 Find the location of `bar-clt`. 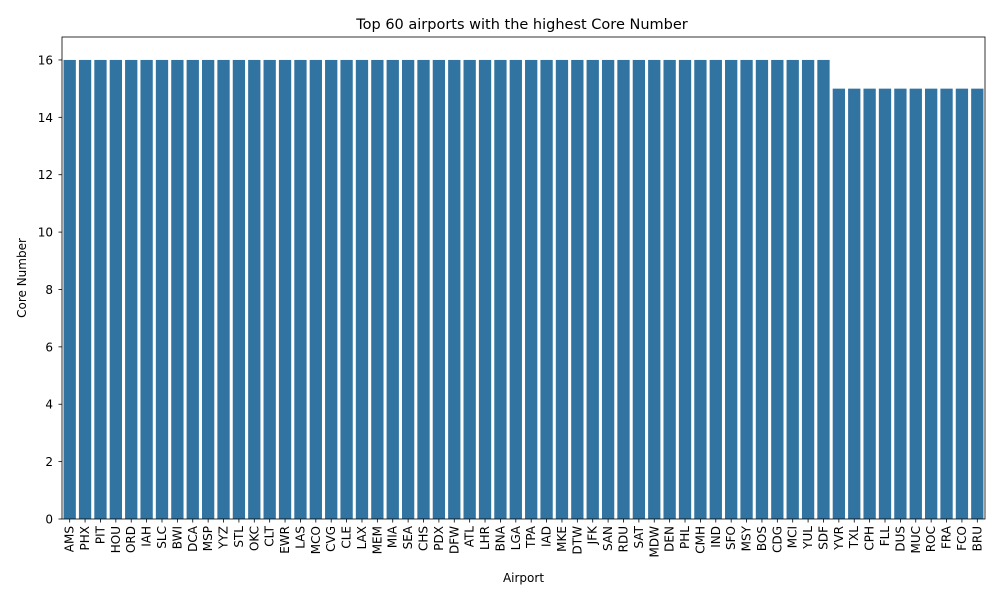

bar-clt is located at coordinates (269, 289).